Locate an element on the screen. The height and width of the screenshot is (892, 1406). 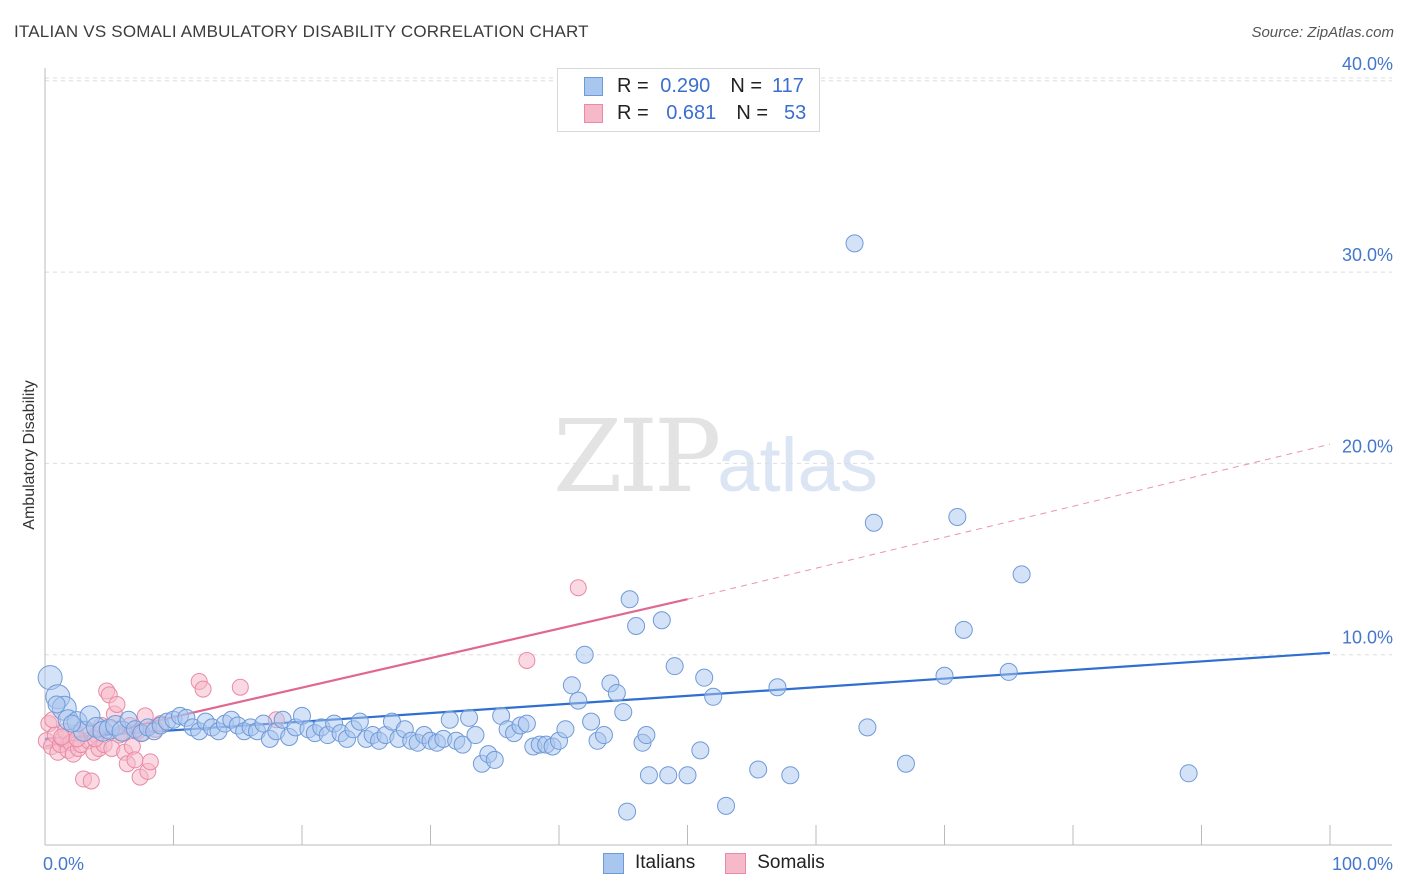
legend-label-somalis: Somalis is located at coordinates (791, 862).